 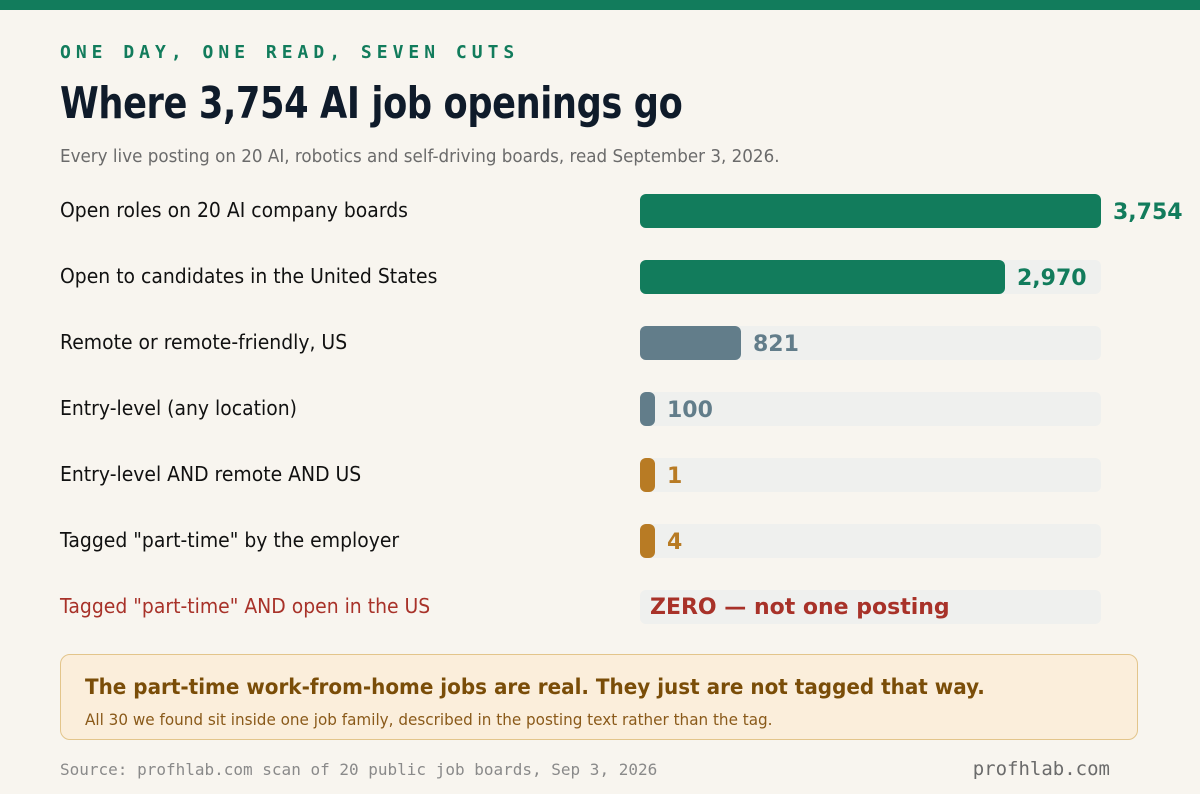 I want to click on chart-row: Entry-level (any location) 100, so click(x=600, y=410).